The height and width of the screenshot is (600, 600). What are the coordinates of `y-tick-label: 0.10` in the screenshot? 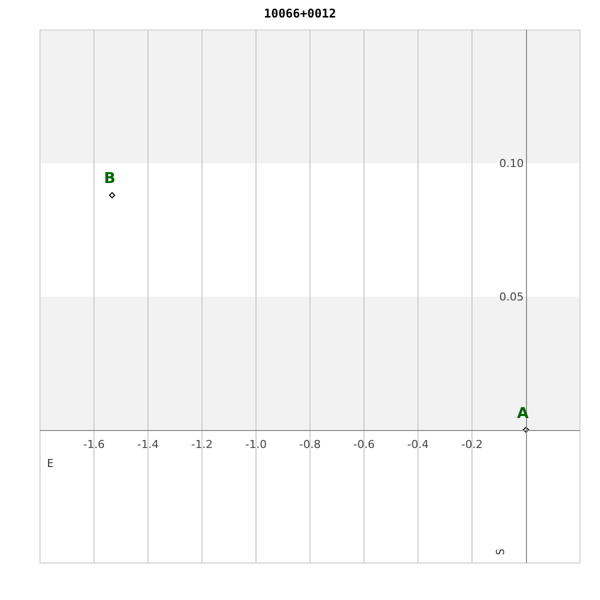 It's located at (511, 163).